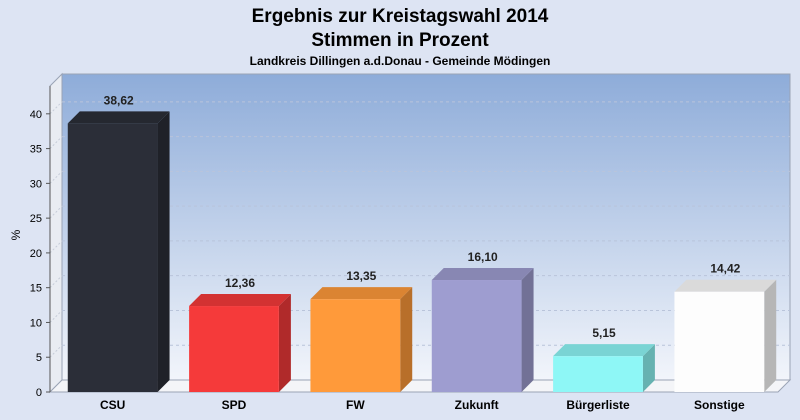  Describe the element at coordinates (361, 276) in the screenshot. I see `value-label: 13,35` at that location.